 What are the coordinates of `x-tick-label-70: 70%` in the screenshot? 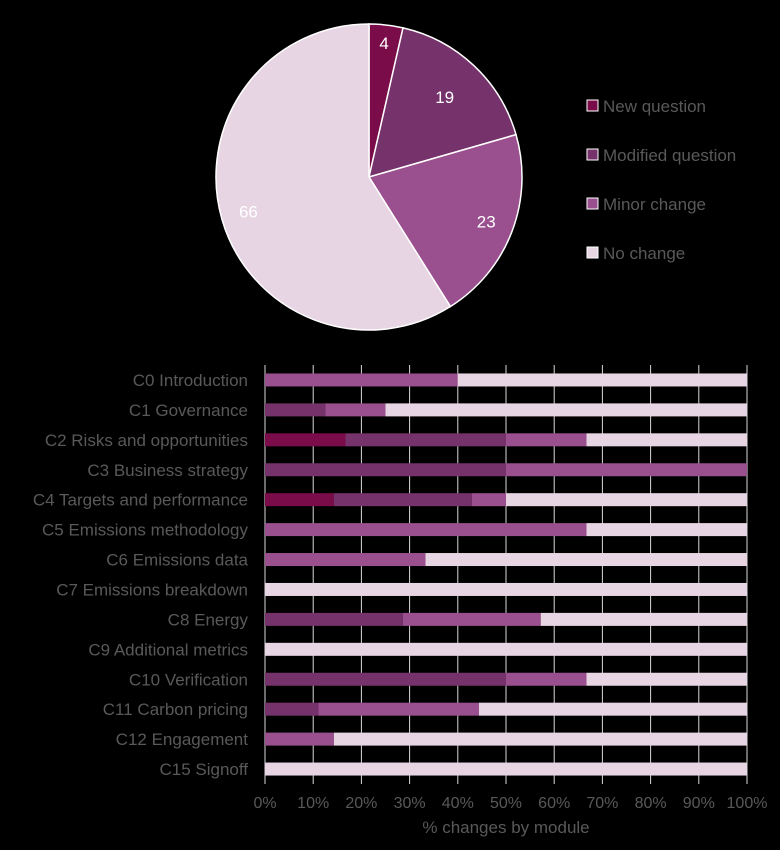 It's located at (602, 803).